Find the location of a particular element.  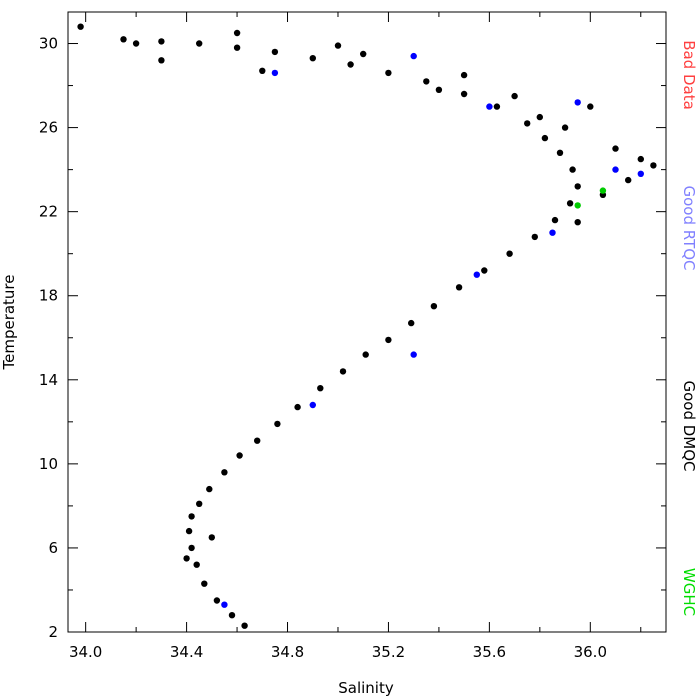

x-tick-label: 34.8 is located at coordinates (287, 652).